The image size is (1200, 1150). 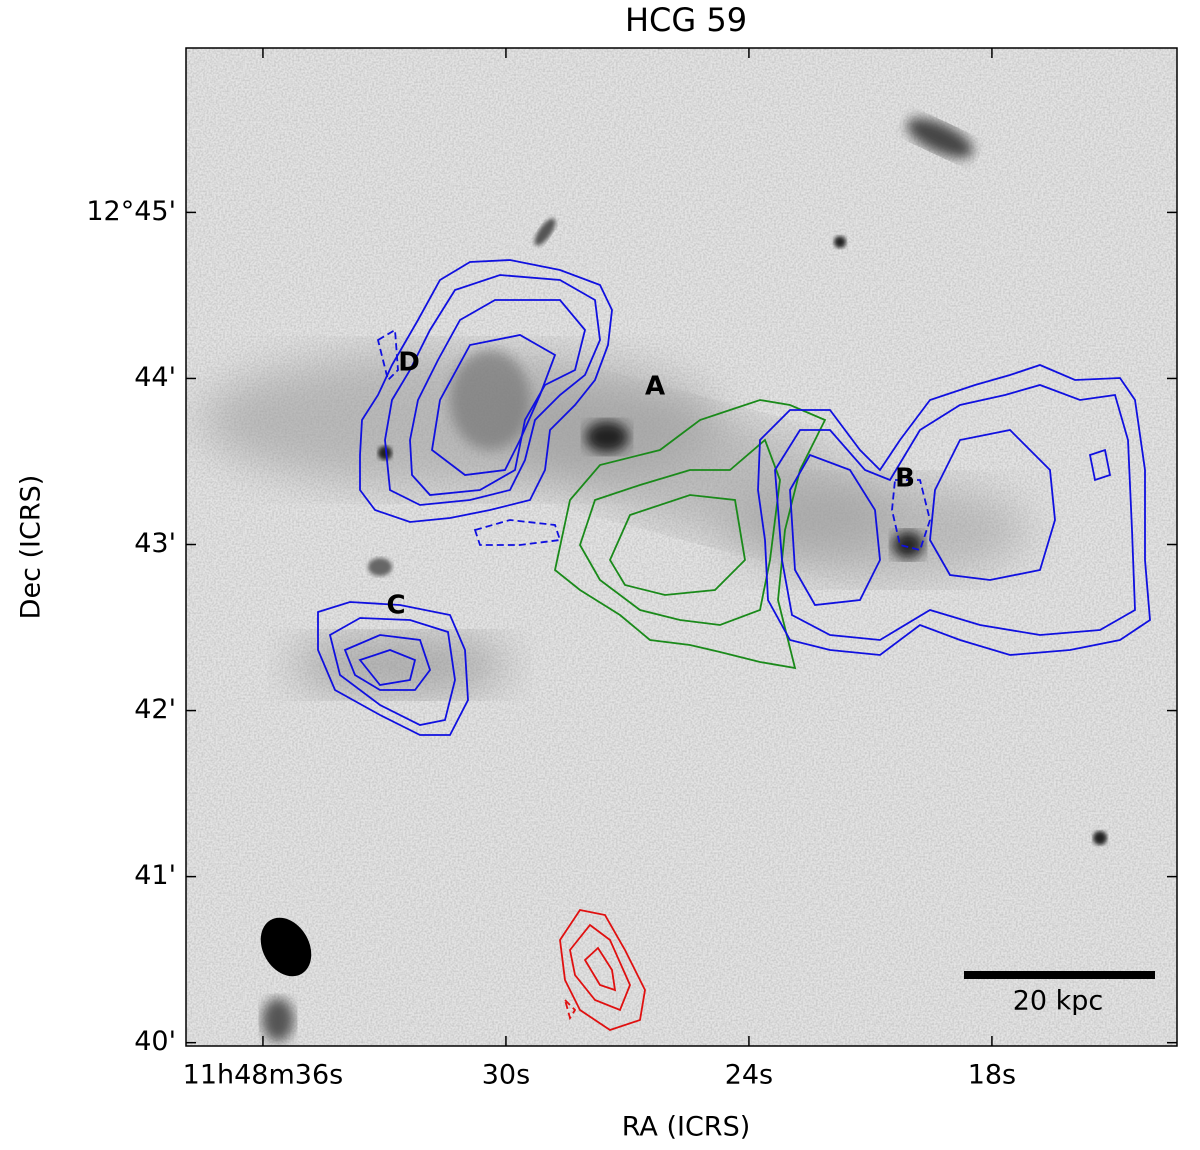 What do you see at coordinates (155, 377) in the screenshot?
I see `y-tick-label: 44'` at bounding box center [155, 377].